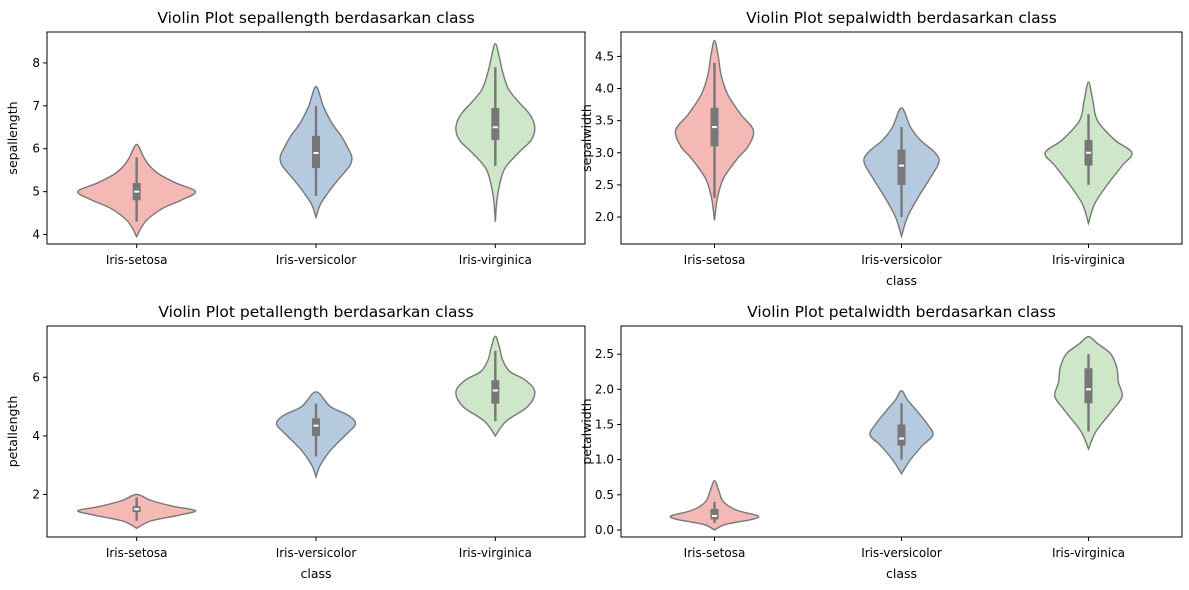 The width and height of the screenshot is (1189, 590). What do you see at coordinates (12, 432) in the screenshot?
I see `y-axis-label: petallength` at bounding box center [12, 432].